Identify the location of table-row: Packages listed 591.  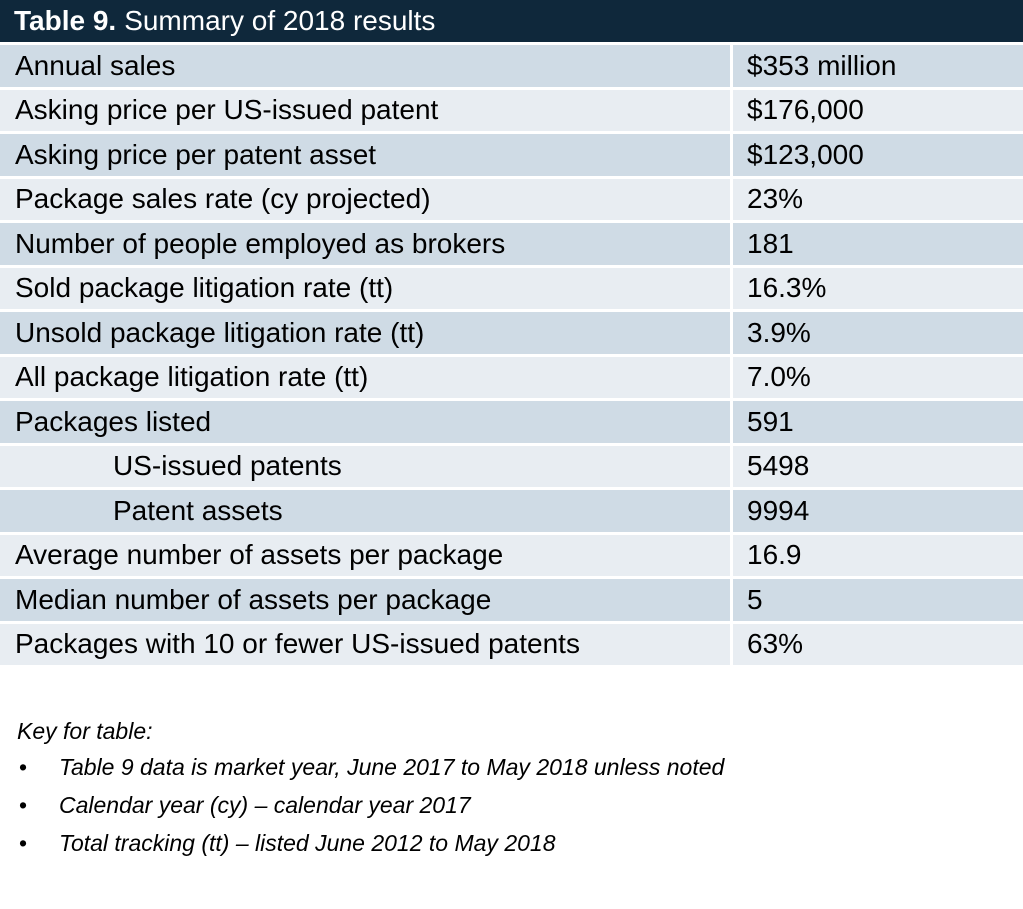
(511, 423).